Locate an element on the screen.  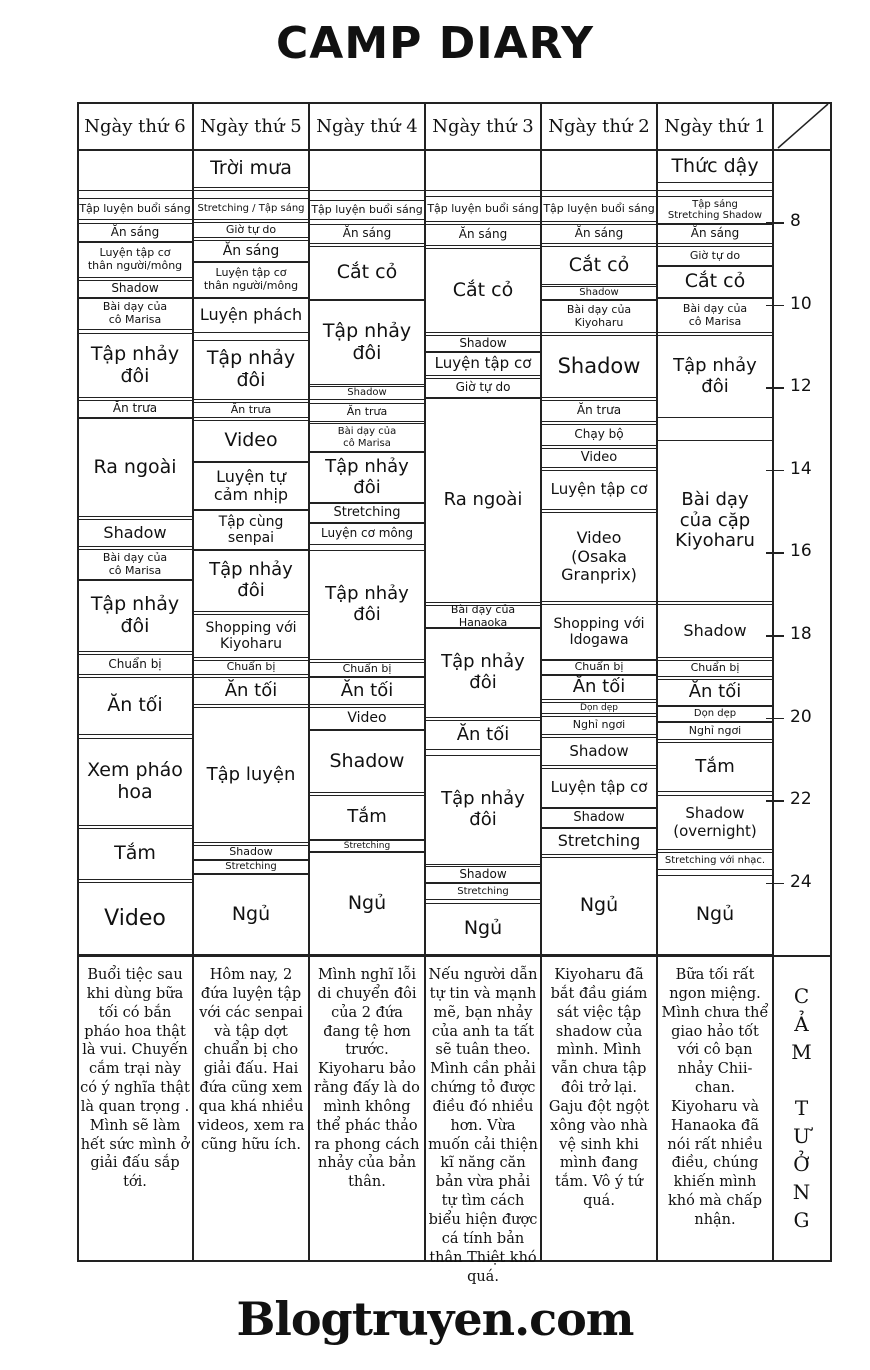
day-header: Ngày thứ 6 is located at coordinates (135, 126).